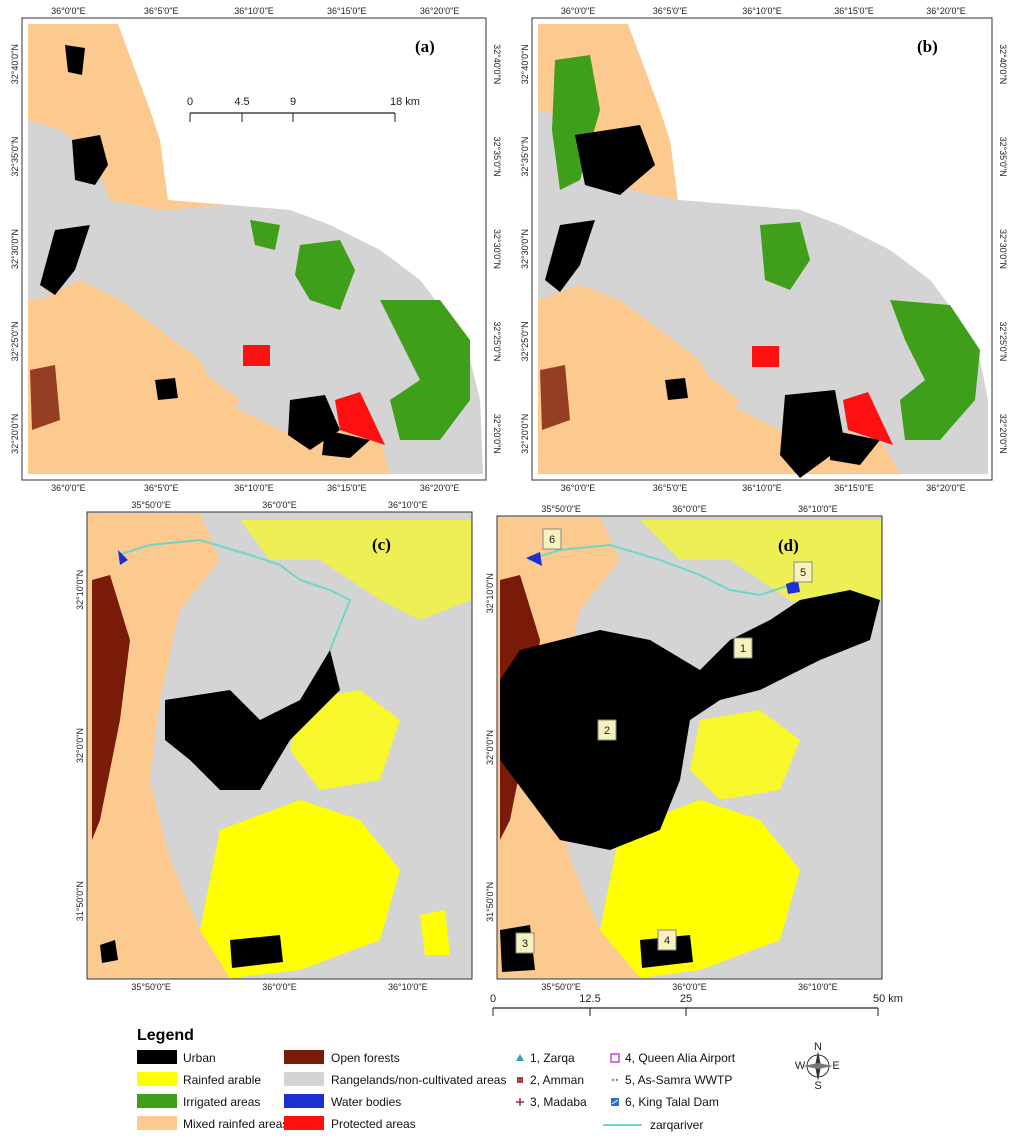 The height and width of the screenshot is (1142, 1024). Describe the element at coordinates (670, 488) in the screenshot. I see `panel-b-bottom-tick: 36°5'0"E` at that location.